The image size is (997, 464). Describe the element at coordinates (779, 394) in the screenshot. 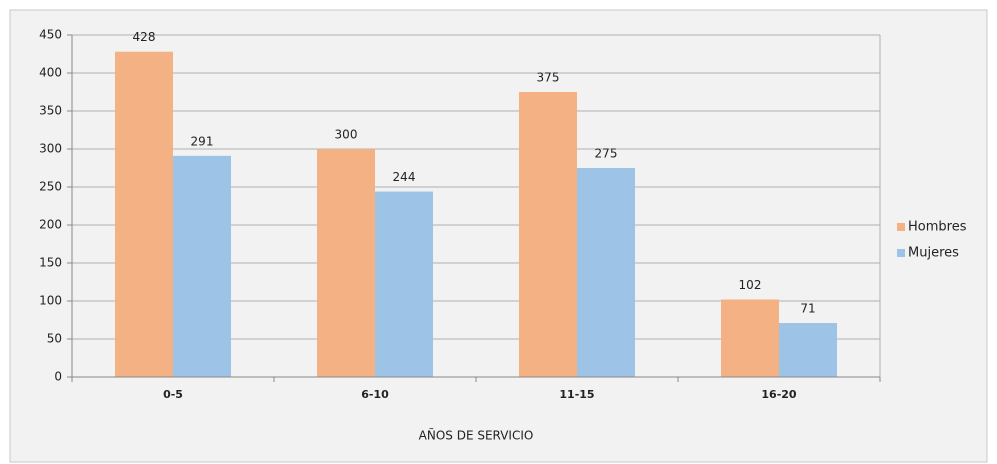

I see `x-tick-label: 16-20` at that location.